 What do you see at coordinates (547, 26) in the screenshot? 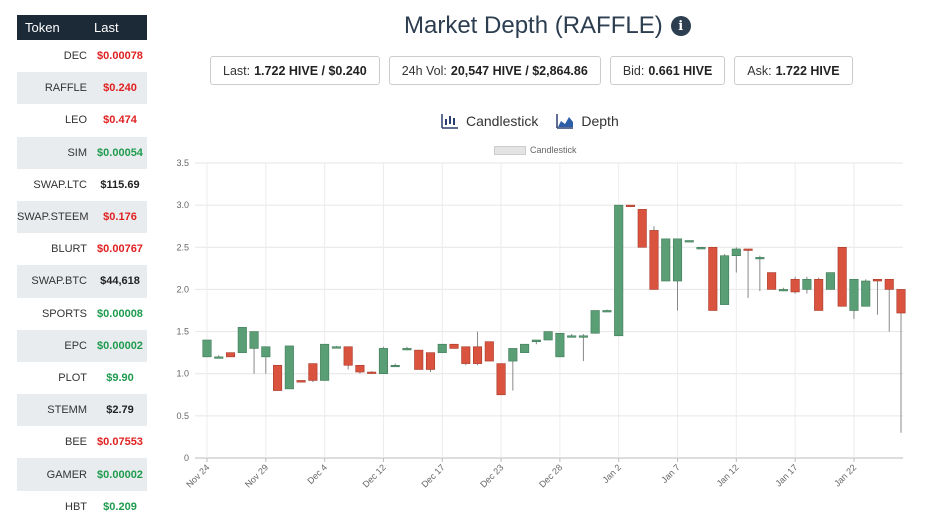
I see `page-title: Market Depth (RAFFLE) i` at bounding box center [547, 26].